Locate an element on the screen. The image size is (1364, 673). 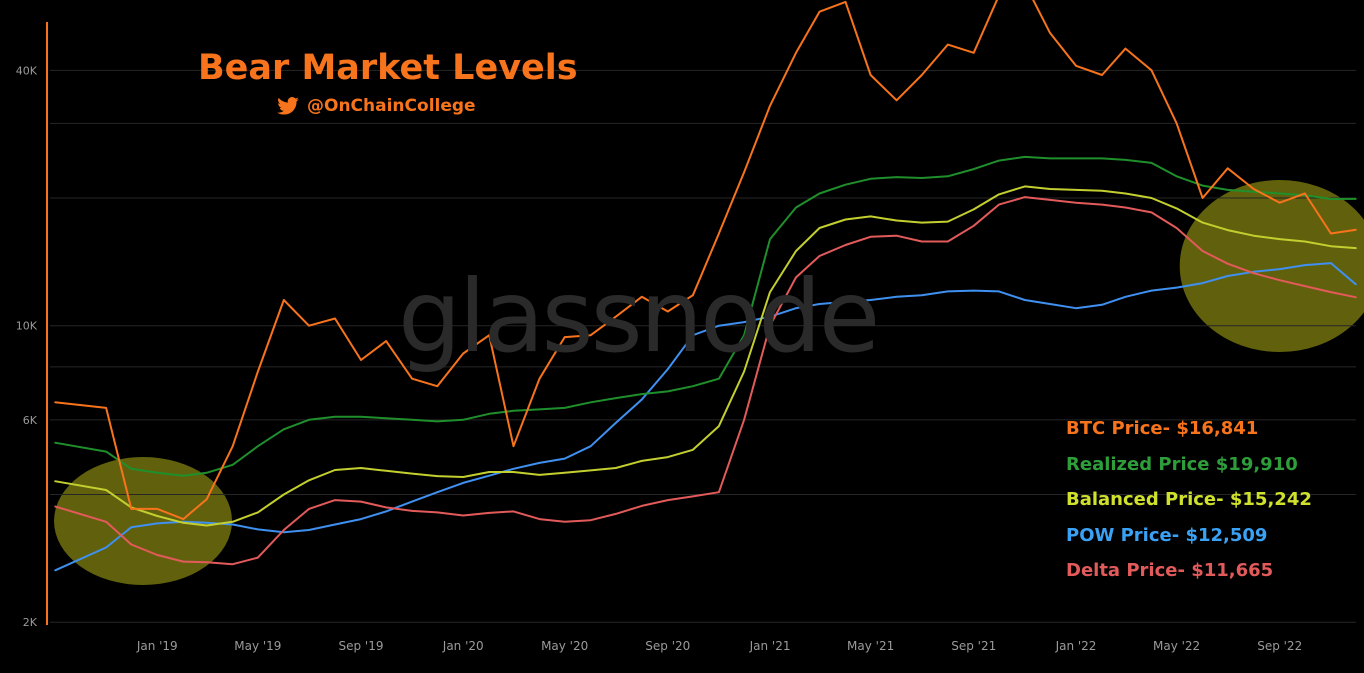
y-tick-label: 2K is located at coordinates (30, 622).